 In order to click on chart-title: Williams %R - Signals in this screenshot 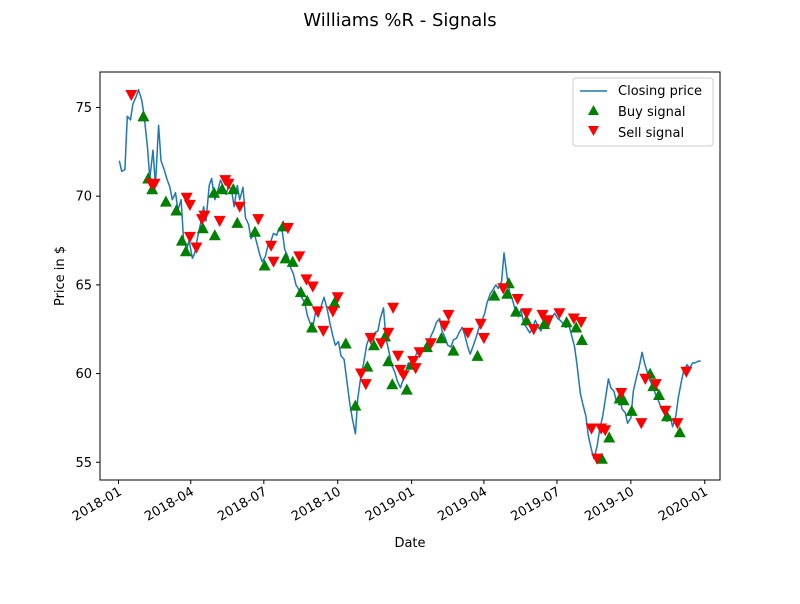, I will do `click(399, 20)`.